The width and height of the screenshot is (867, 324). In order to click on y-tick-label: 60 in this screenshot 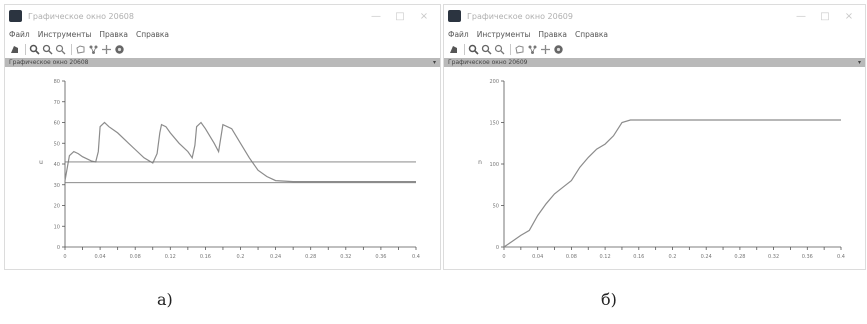, I will do `click(57, 124)`.